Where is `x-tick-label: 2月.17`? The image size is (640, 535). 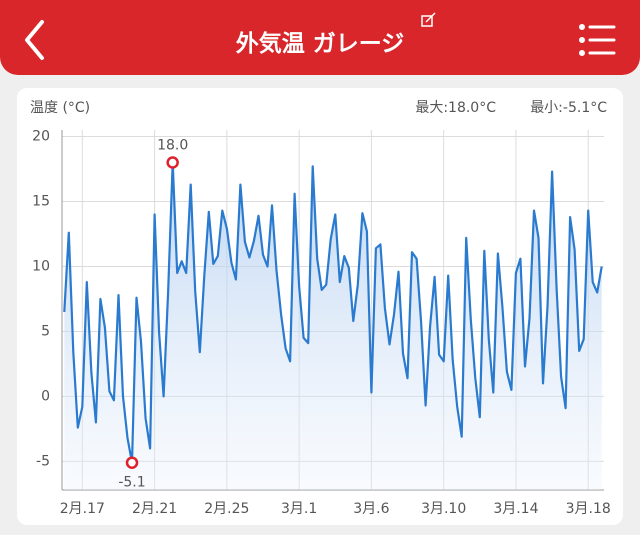 x-tick-label: 2月.17 is located at coordinates (82, 509).